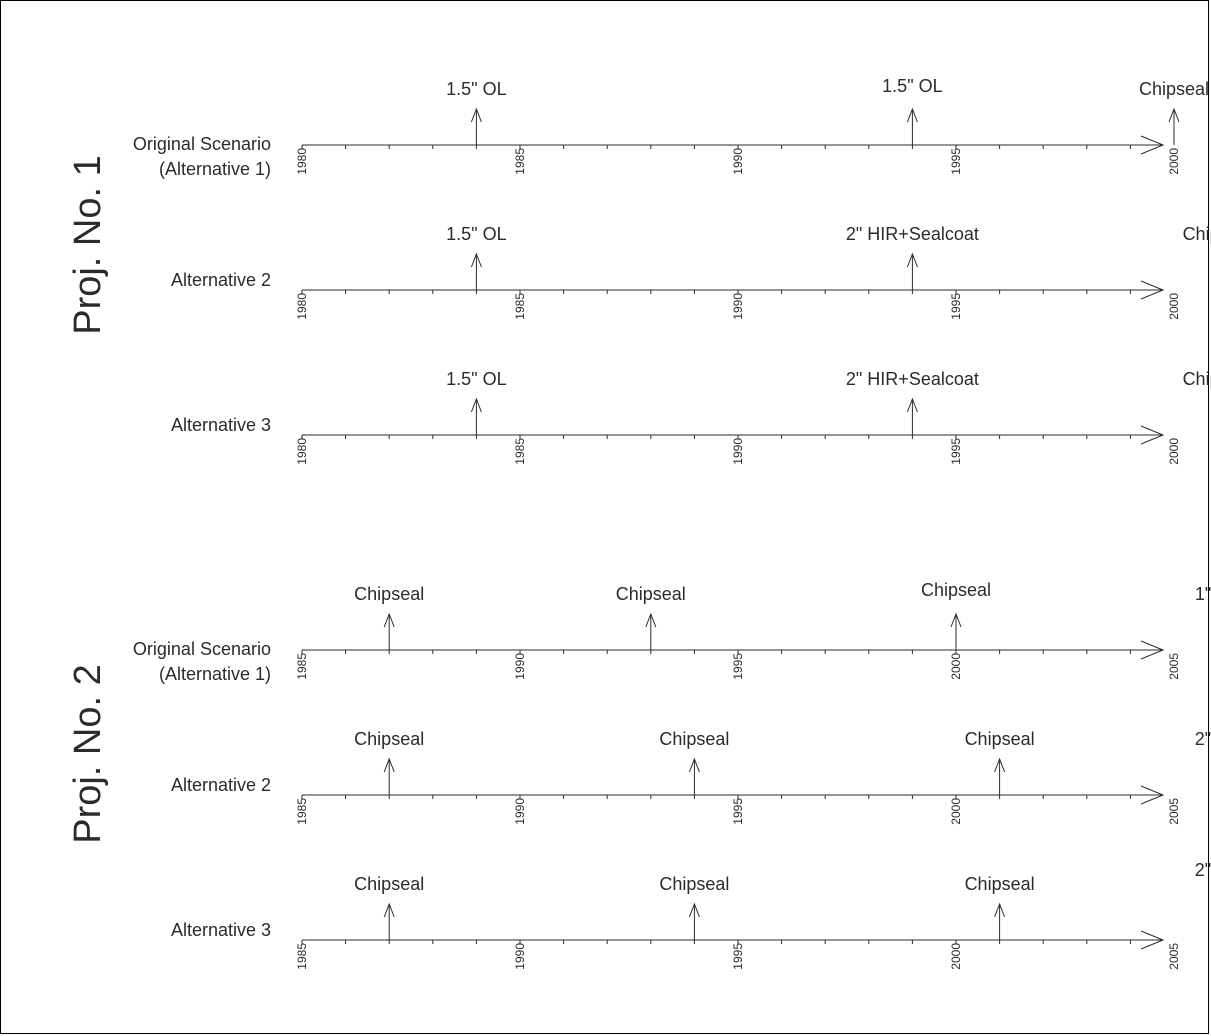 The width and height of the screenshot is (1211, 1036). Describe the element at coordinates (221, 785) in the screenshot. I see `timeline-label: Alternative 2` at that location.